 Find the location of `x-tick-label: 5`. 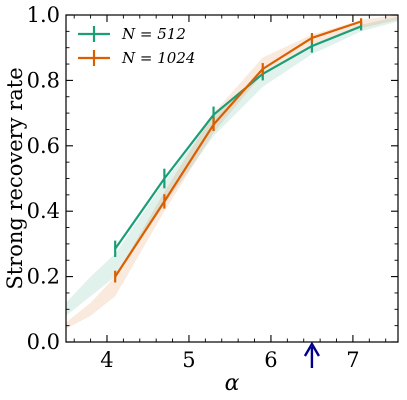

x-tick-label: 5 is located at coordinates (188, 360).